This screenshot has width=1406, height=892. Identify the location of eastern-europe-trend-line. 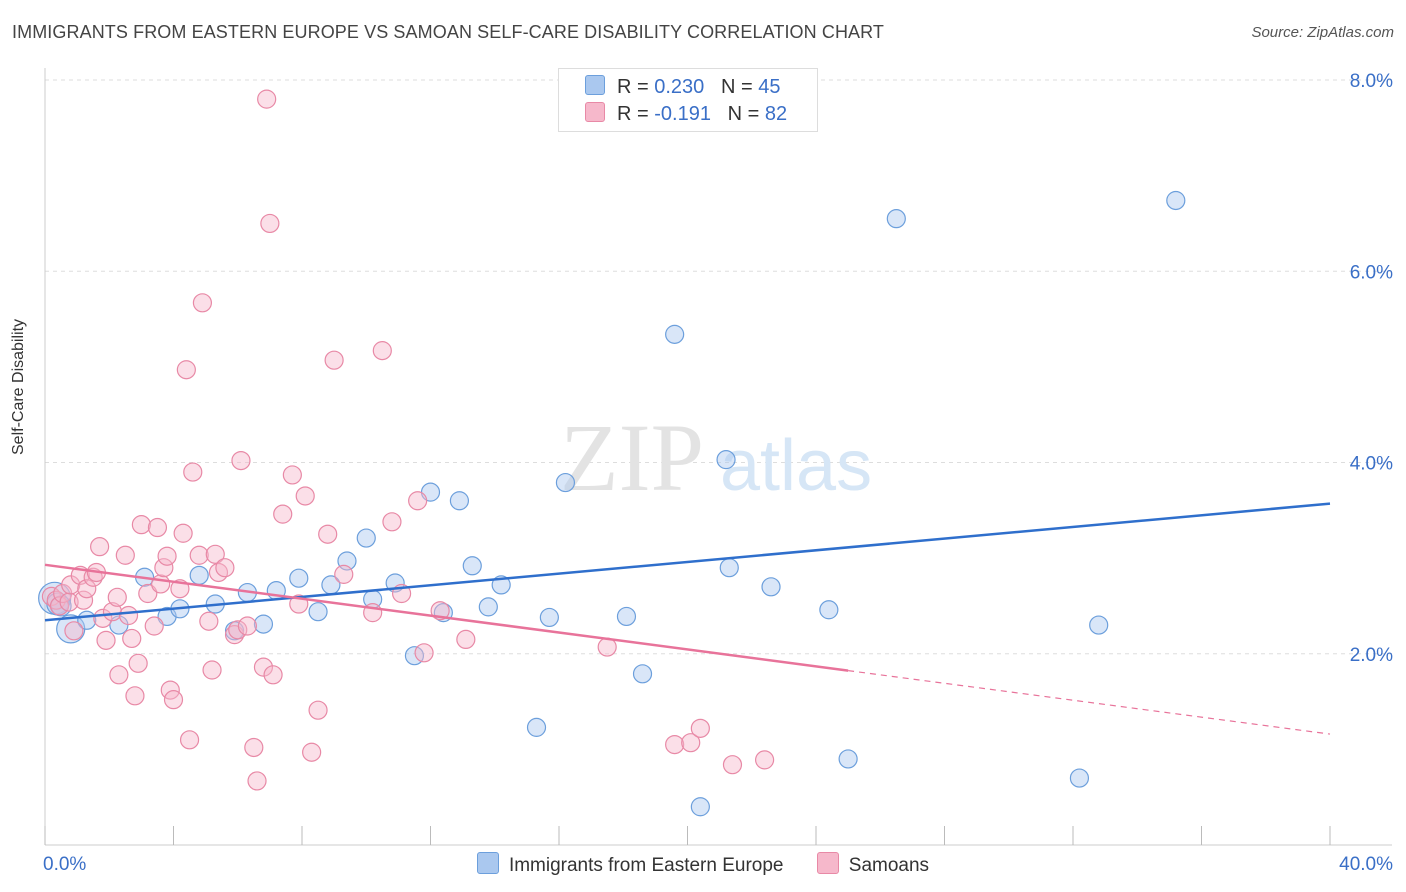
(687, 562).